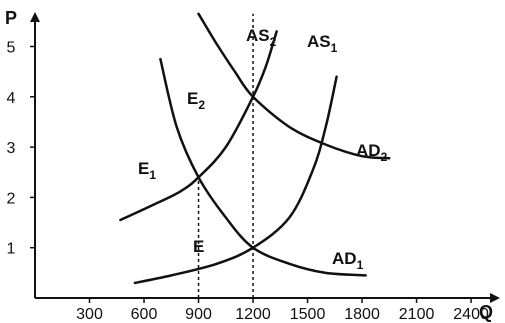  I want to click on equilibrium-label-e1: E1, so click(147, 170).